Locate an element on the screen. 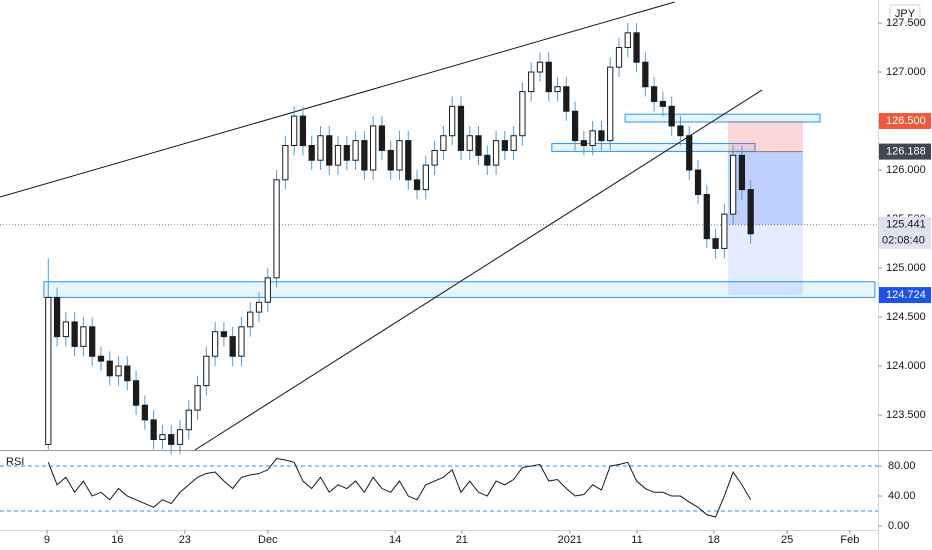  x-tick-label: 14 is located at coordinates (395, 540).